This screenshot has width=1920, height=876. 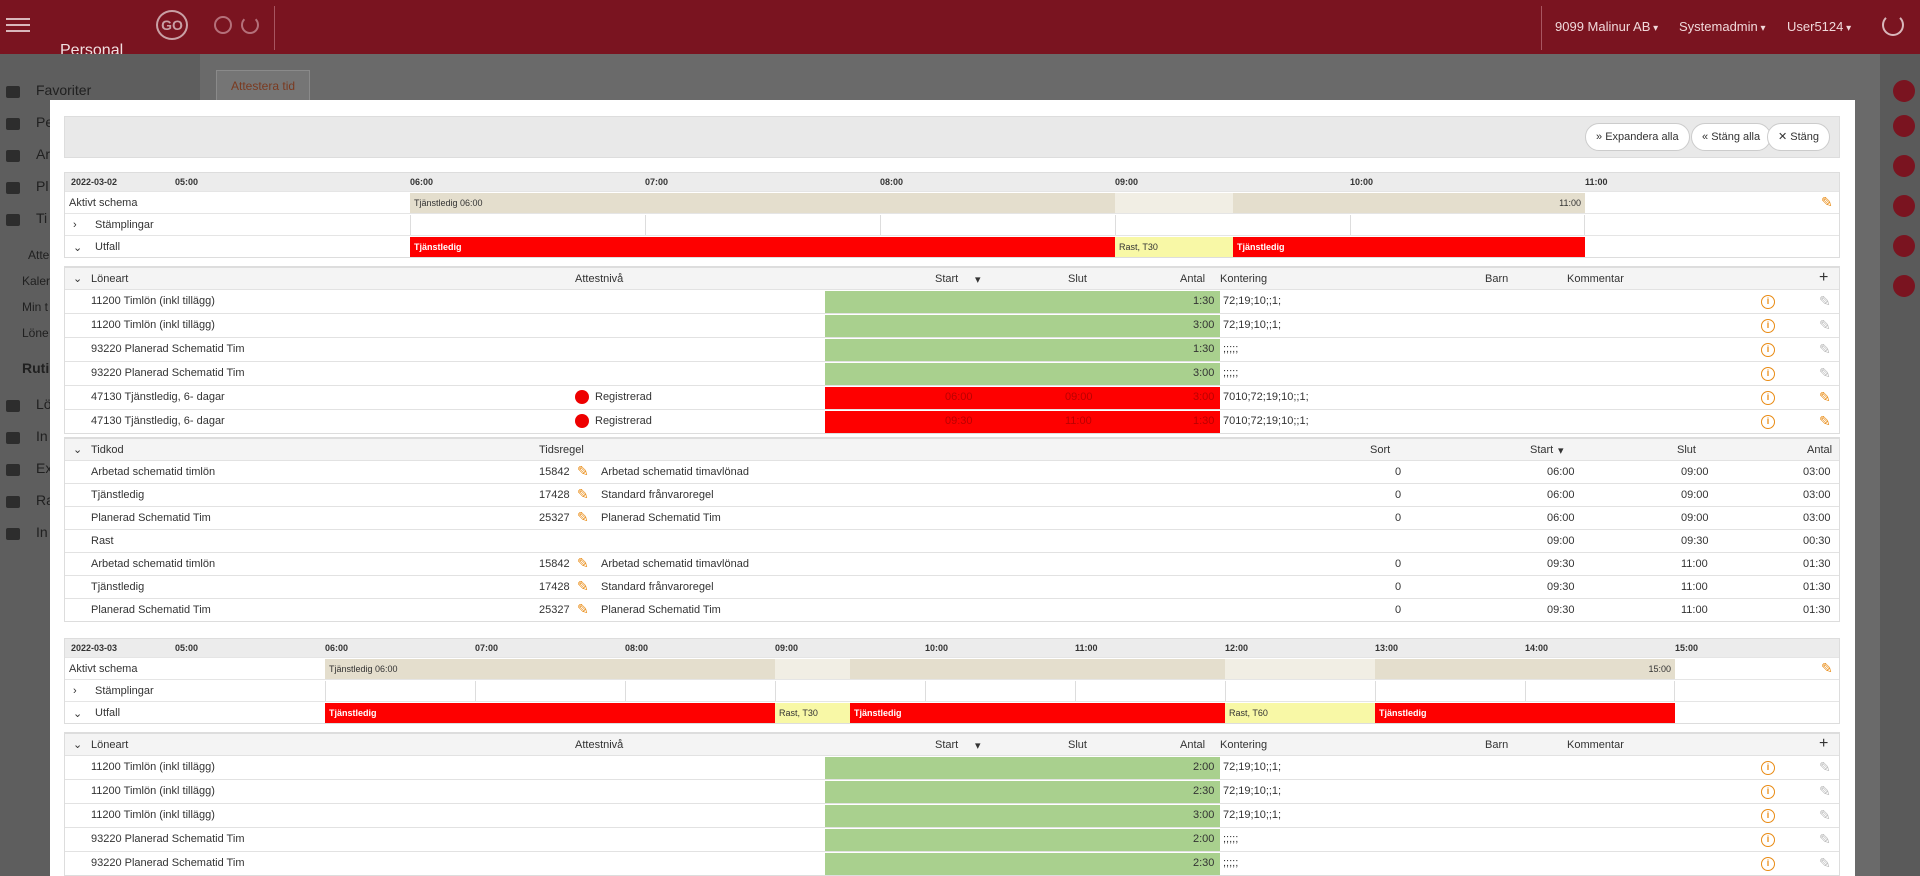 I want to click on pay-row: 93220 Planerad Schematid Tim 2:30;;;;; i ✎, so click(x=952, y=863).